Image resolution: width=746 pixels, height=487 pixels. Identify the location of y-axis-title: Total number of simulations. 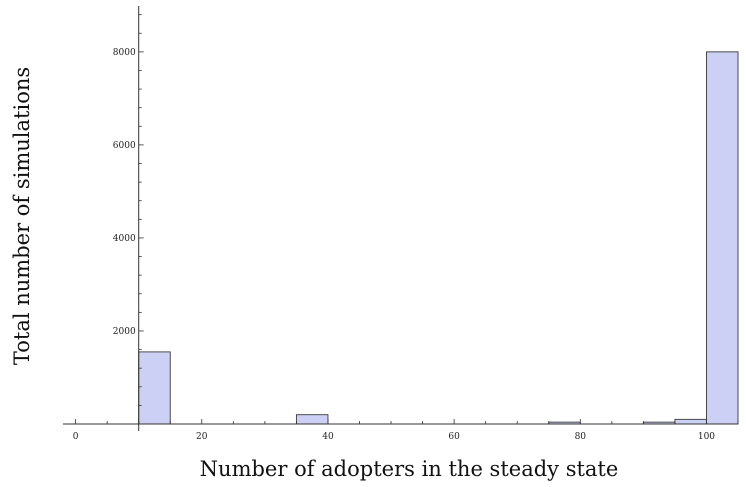
(22, 216).